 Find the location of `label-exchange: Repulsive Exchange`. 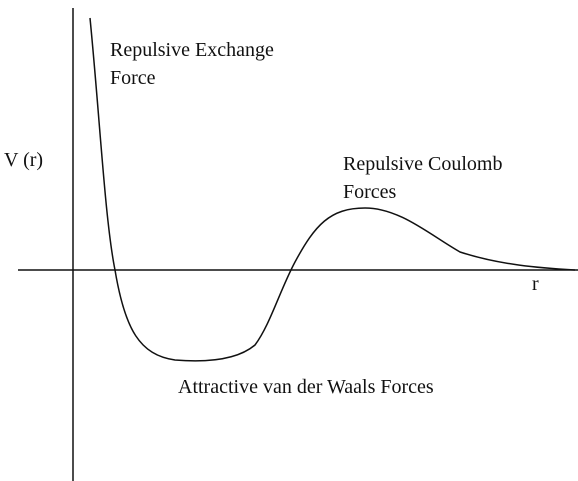

label-exchange: Repulsive Exchange is located at coordinates (192, 50).